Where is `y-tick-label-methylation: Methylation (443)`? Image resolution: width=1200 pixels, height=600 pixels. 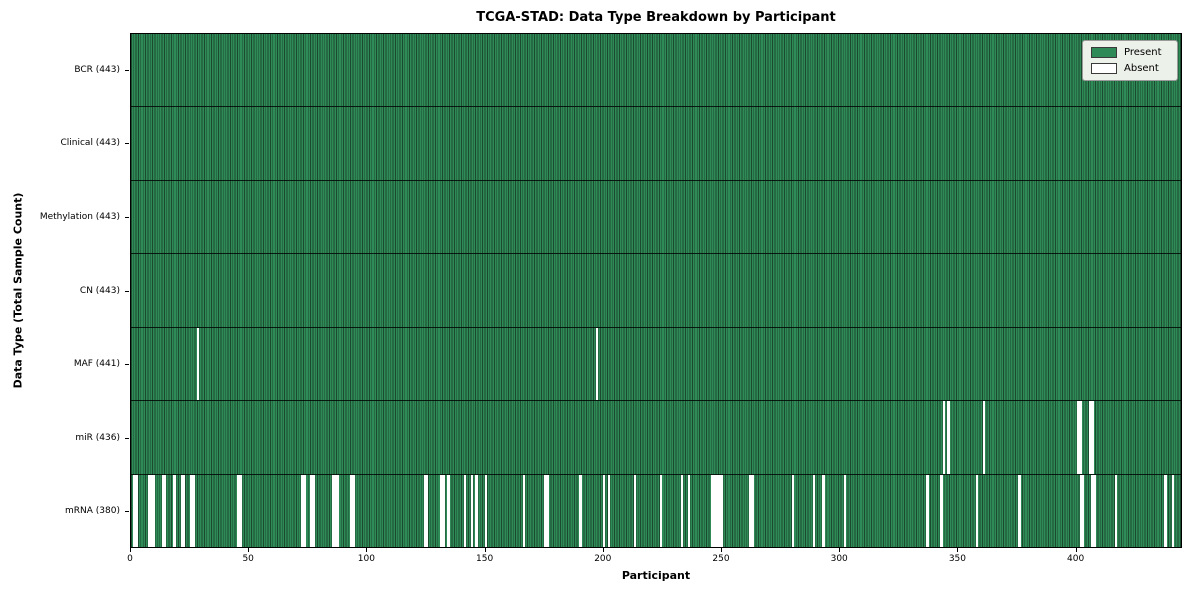
y-tick-label-methylation: Methylation (443) is located at coordinates (79, 216).